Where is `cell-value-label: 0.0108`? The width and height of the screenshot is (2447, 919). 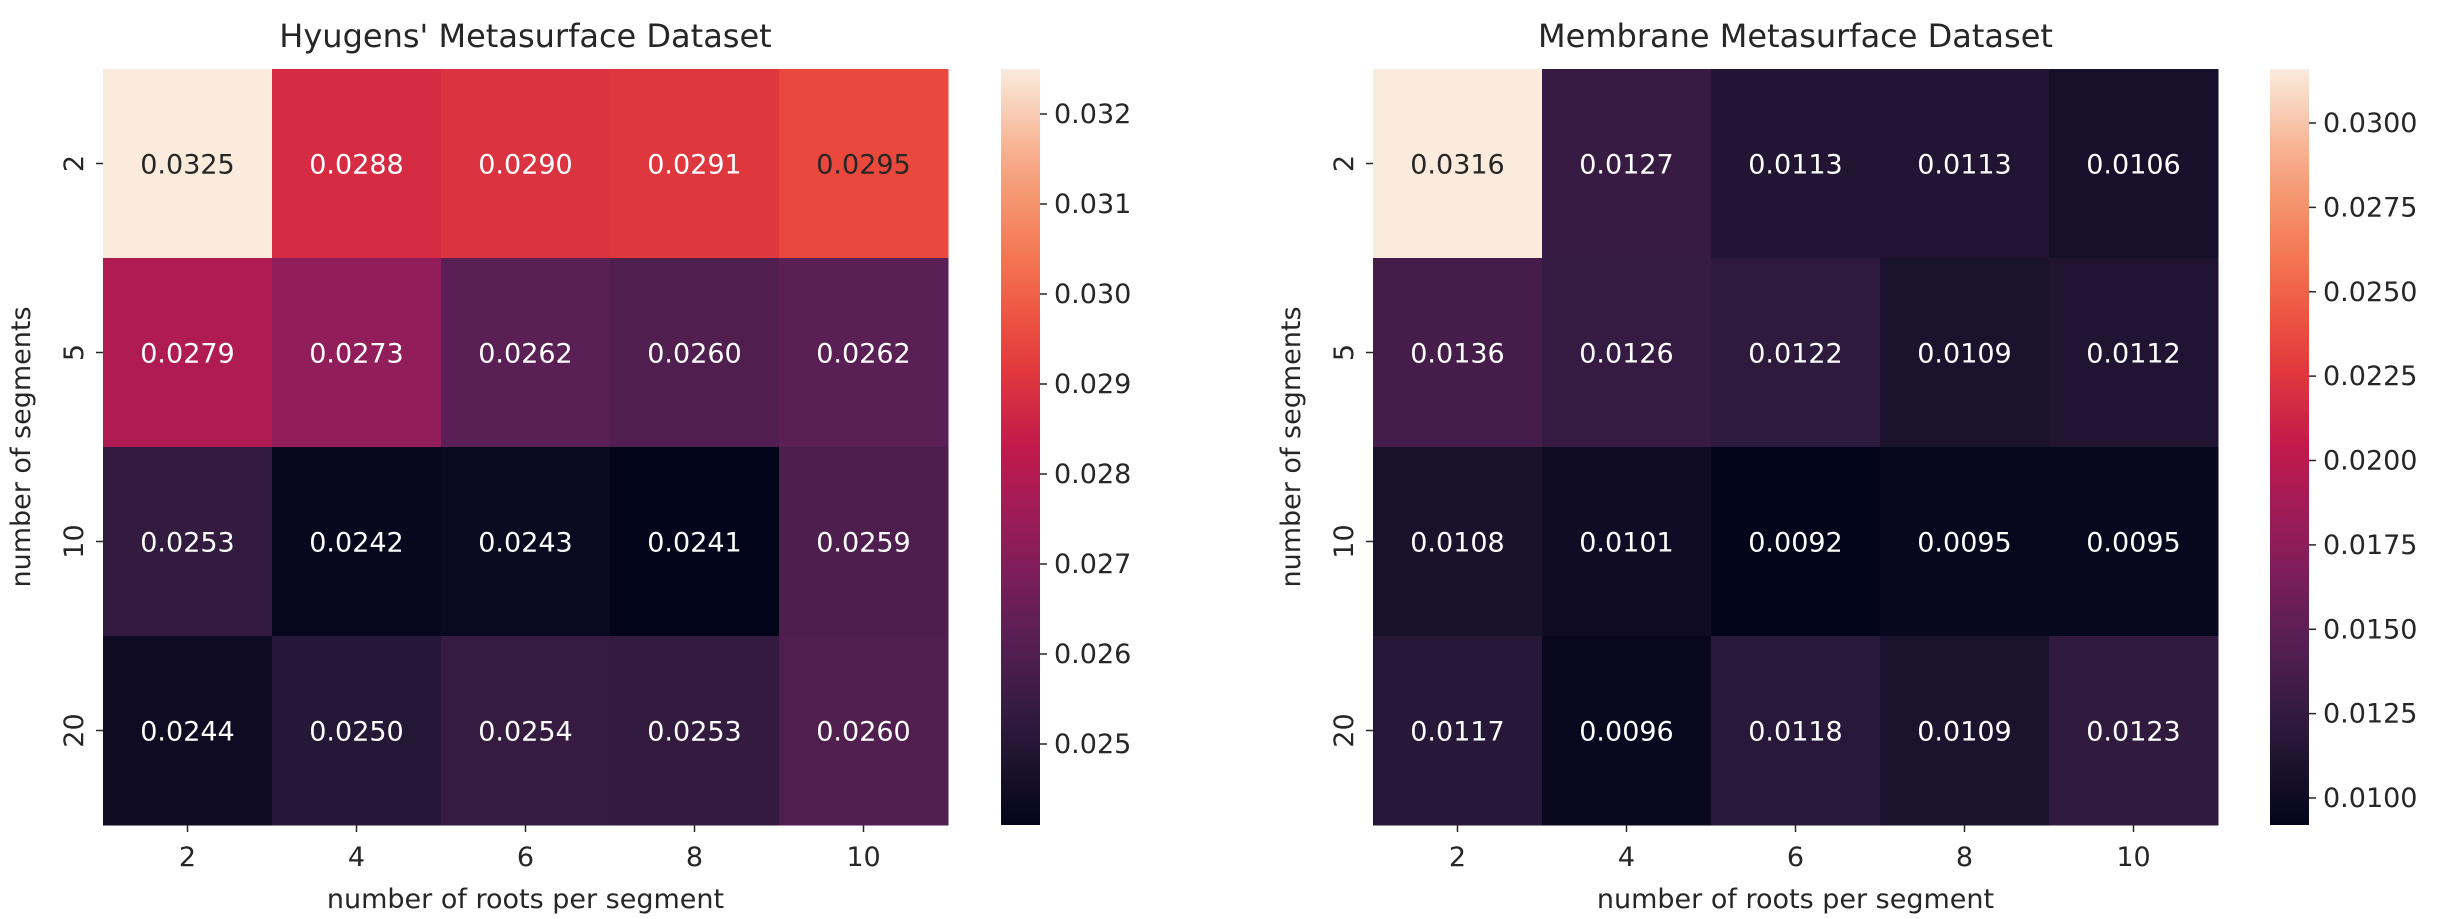 cell-value-label: 0.0108 is located at coordinates (1457, 543).